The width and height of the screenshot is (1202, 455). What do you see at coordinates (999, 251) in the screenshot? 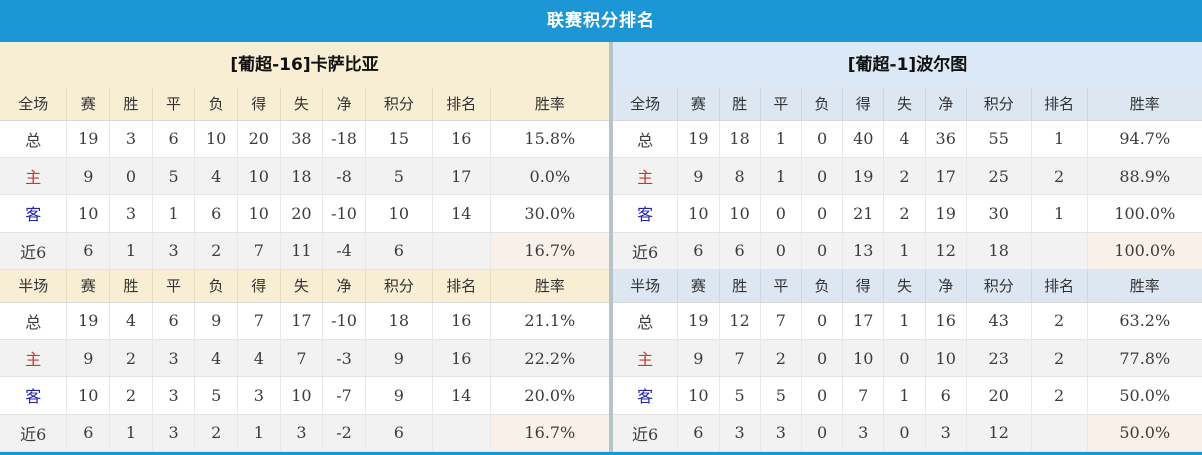
I see `points-cell: 18` at bounding box center [999, 251].